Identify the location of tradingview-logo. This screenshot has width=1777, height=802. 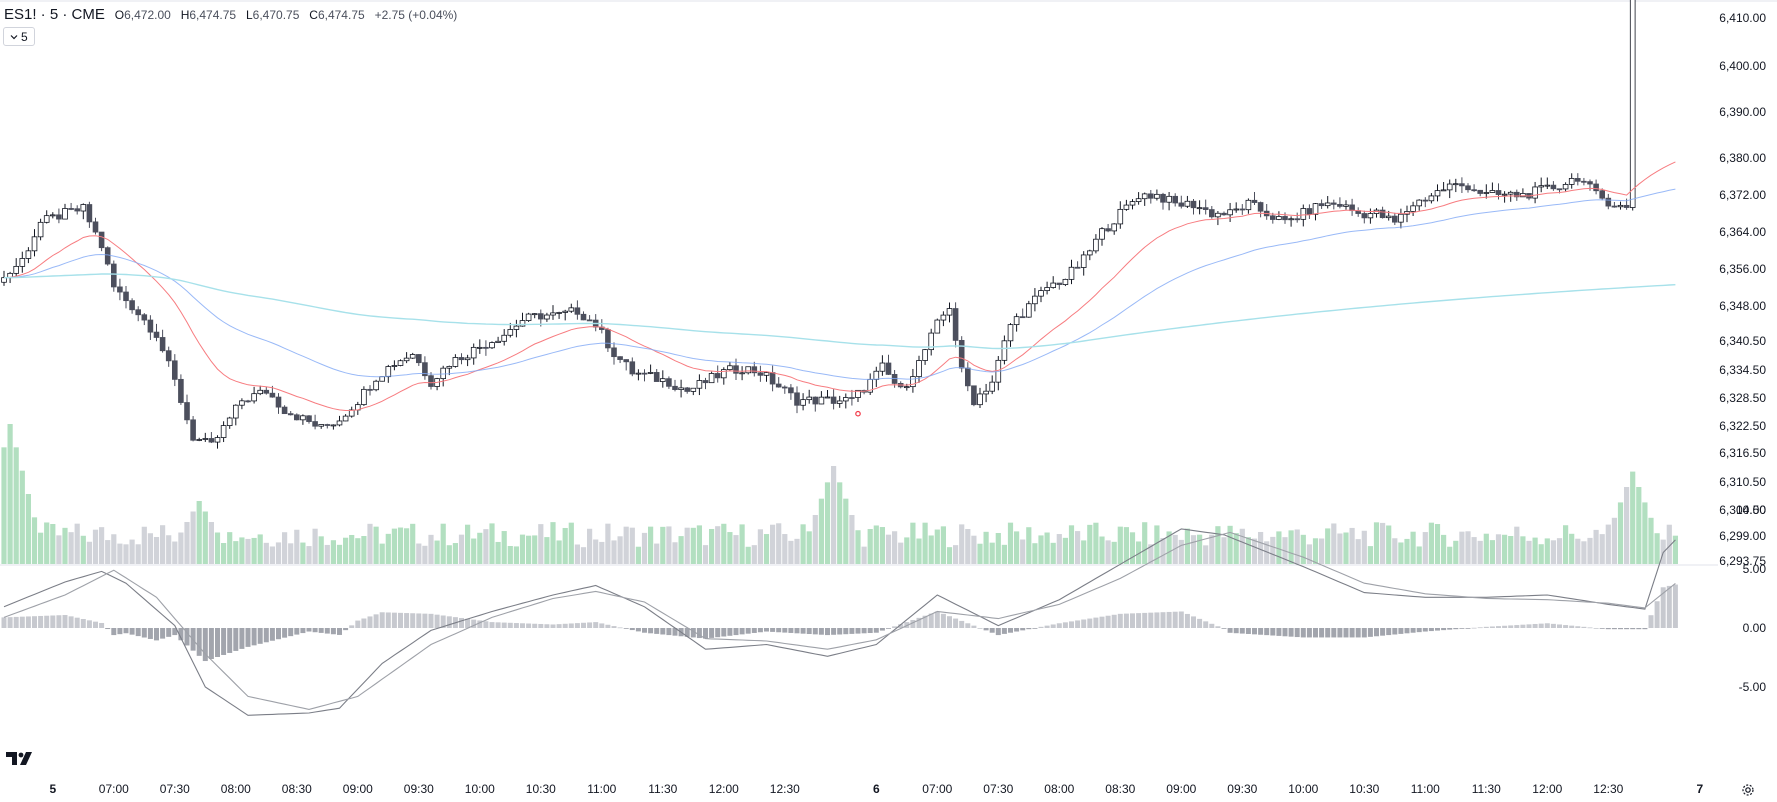
(20, 758).